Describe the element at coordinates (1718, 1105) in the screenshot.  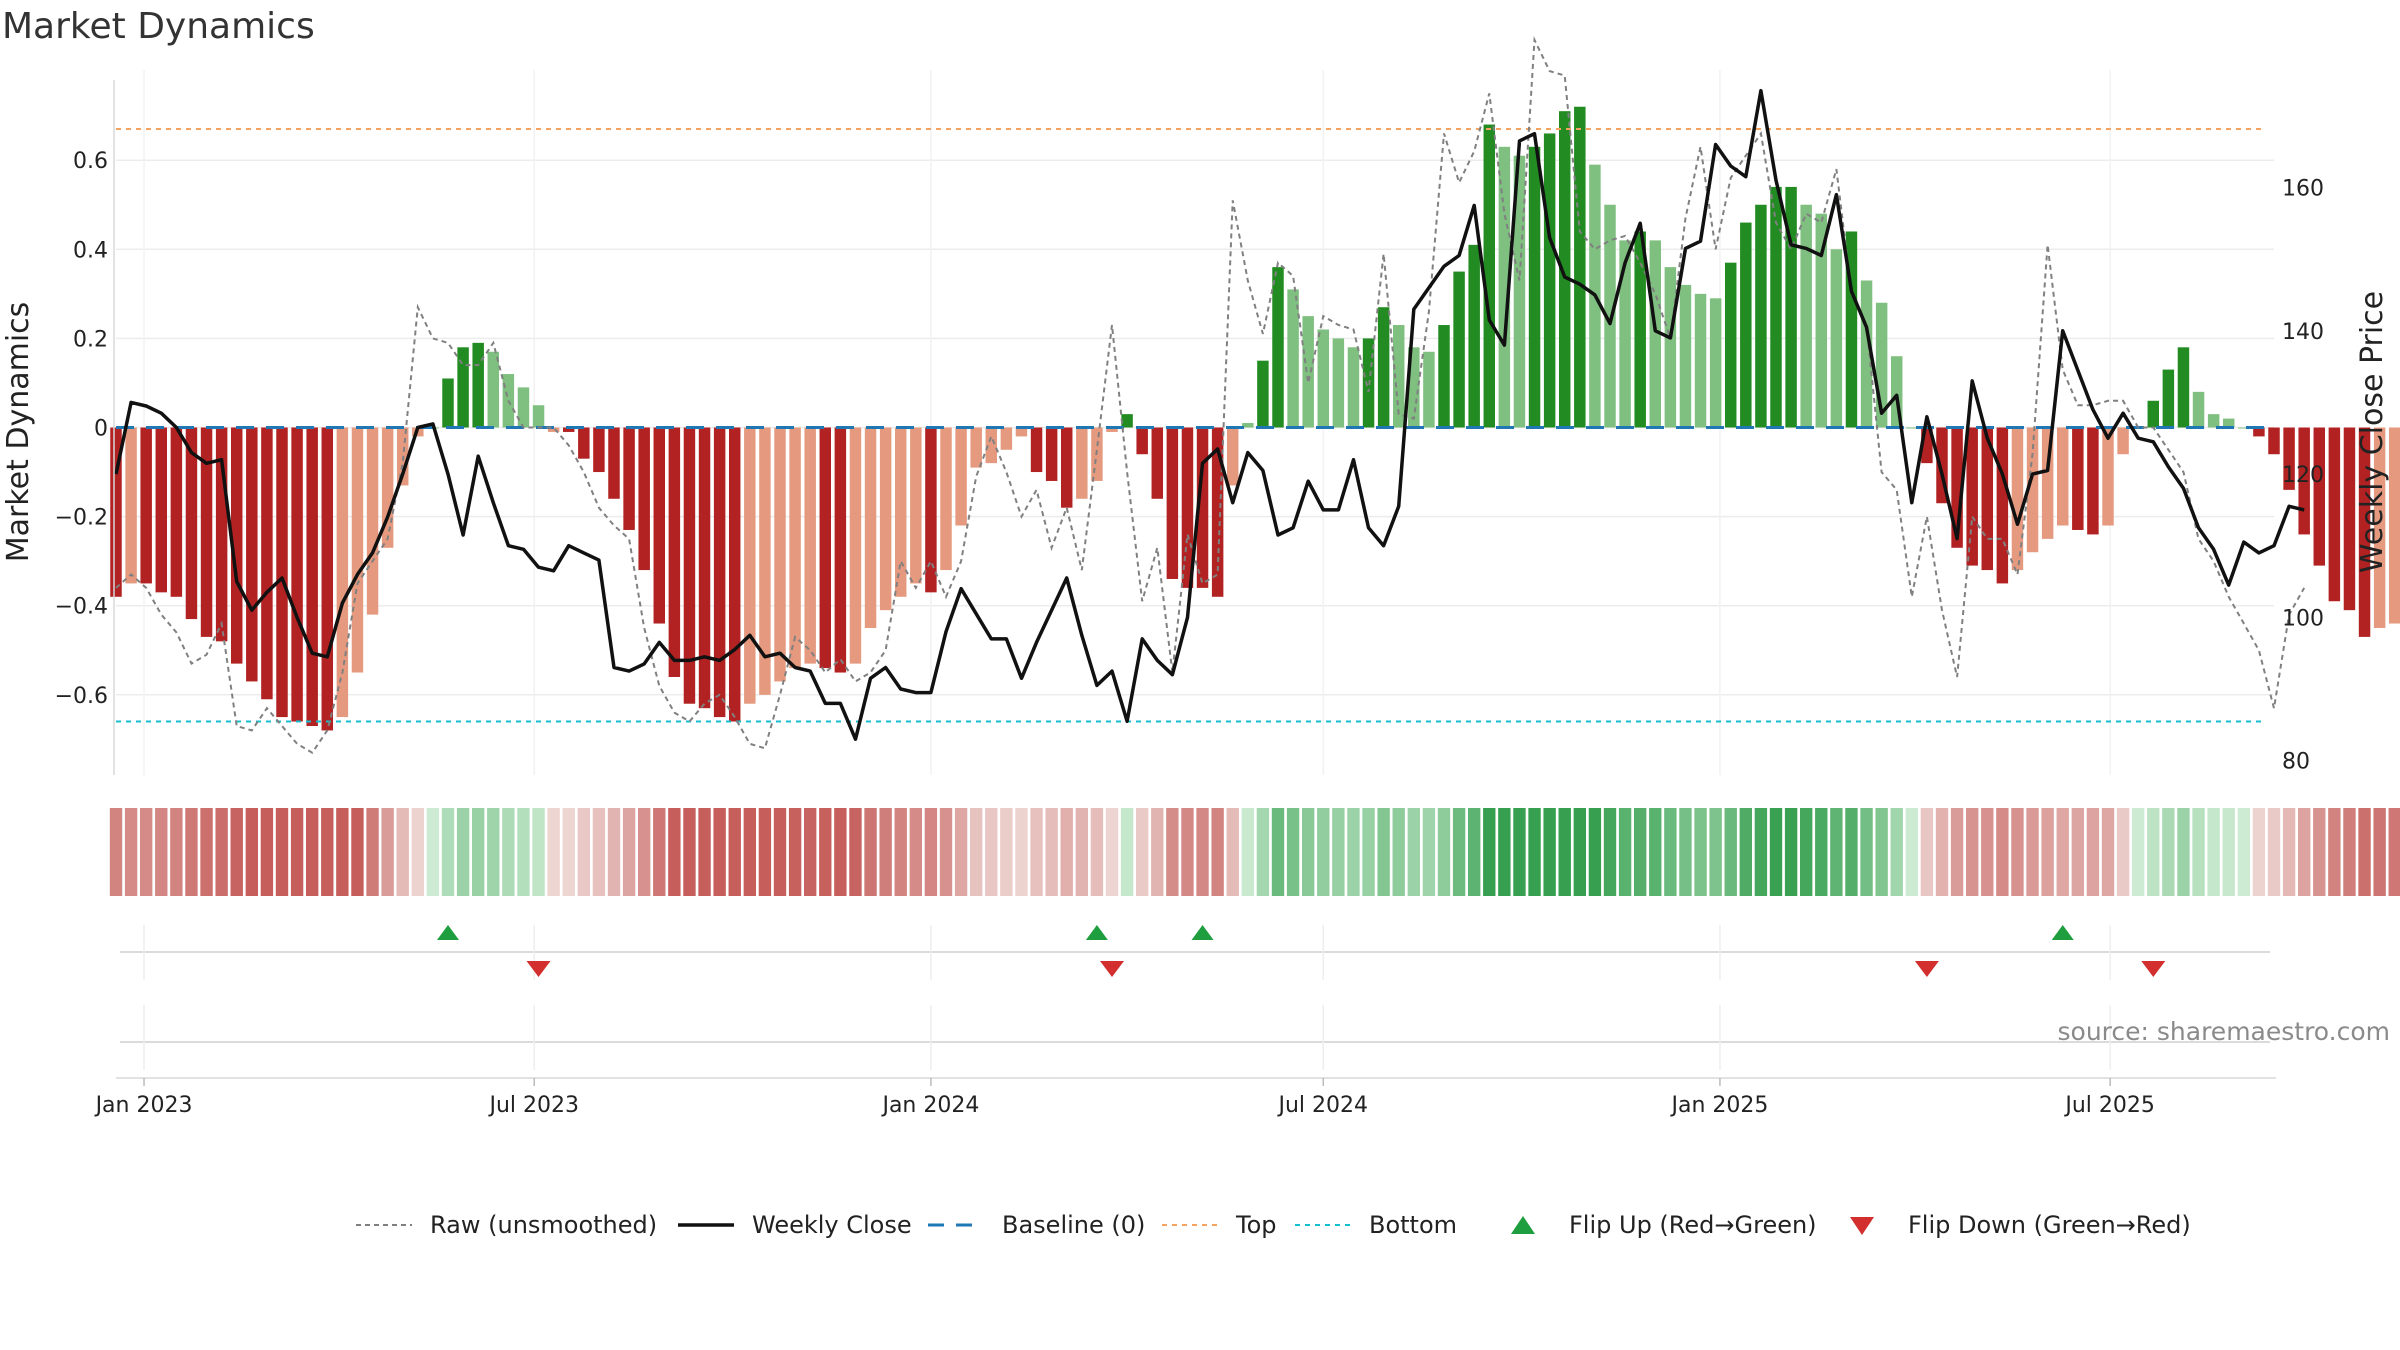
I see `x-tick-label: Jan 2025` at that location.